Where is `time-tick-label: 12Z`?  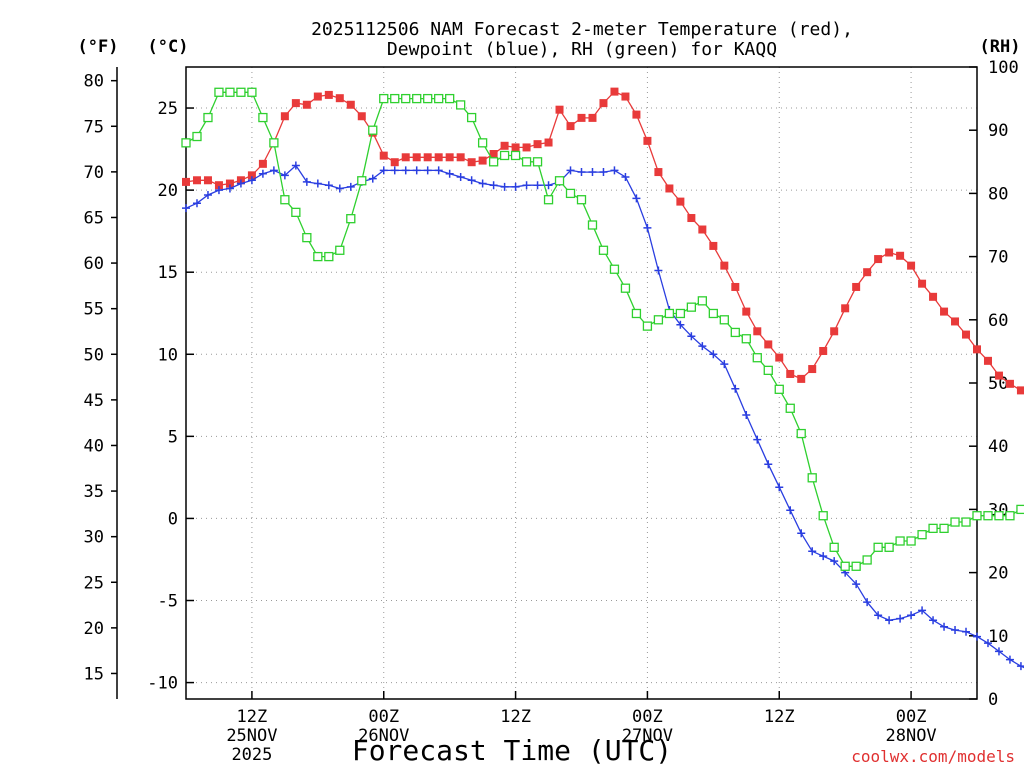
time-tick-label: 12Z is located at coordinates (515, 717).